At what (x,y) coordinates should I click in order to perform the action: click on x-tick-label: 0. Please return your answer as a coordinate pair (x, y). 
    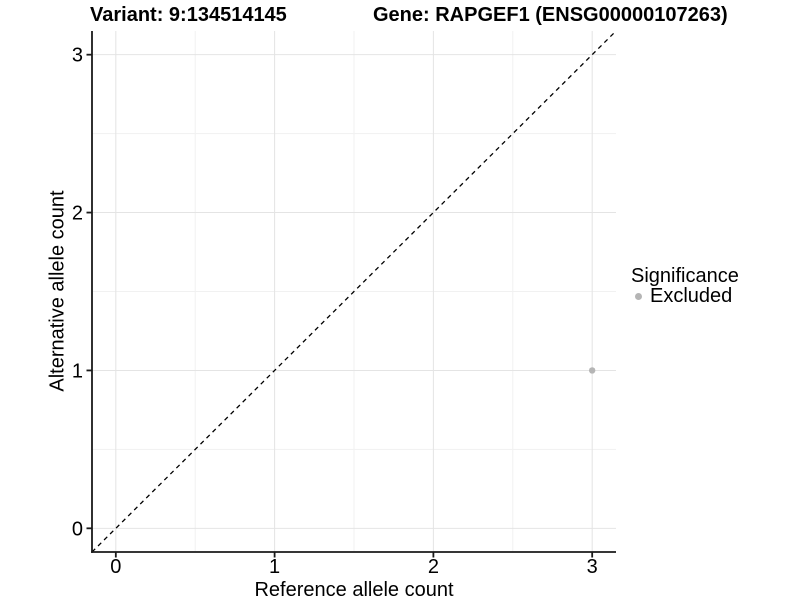
    Looking at the image, I should click on (115, 567).